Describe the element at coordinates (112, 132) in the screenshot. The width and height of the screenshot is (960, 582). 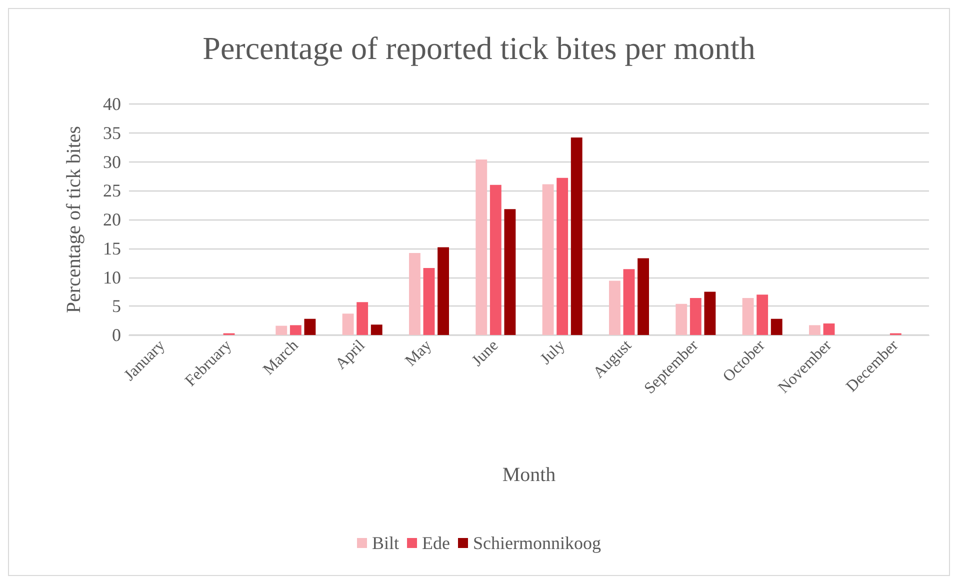
I see `y-tick-label: 35` at that location.